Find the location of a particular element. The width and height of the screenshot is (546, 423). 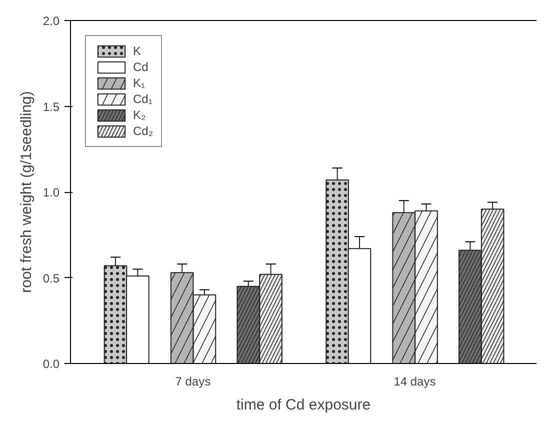

y-tick-label: 2.0 is located at coordinates (51, 21).